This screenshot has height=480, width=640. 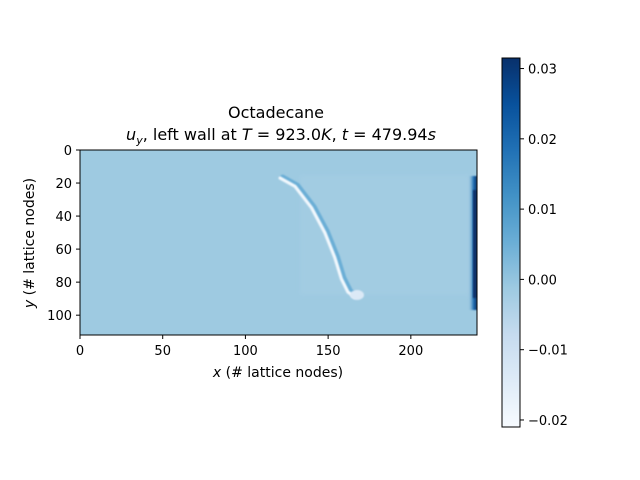 What do you see at coordinates (247, 134) in the screenshot?
I see `subtitle-temp-symbol: T` at bounding box center [247, 134].